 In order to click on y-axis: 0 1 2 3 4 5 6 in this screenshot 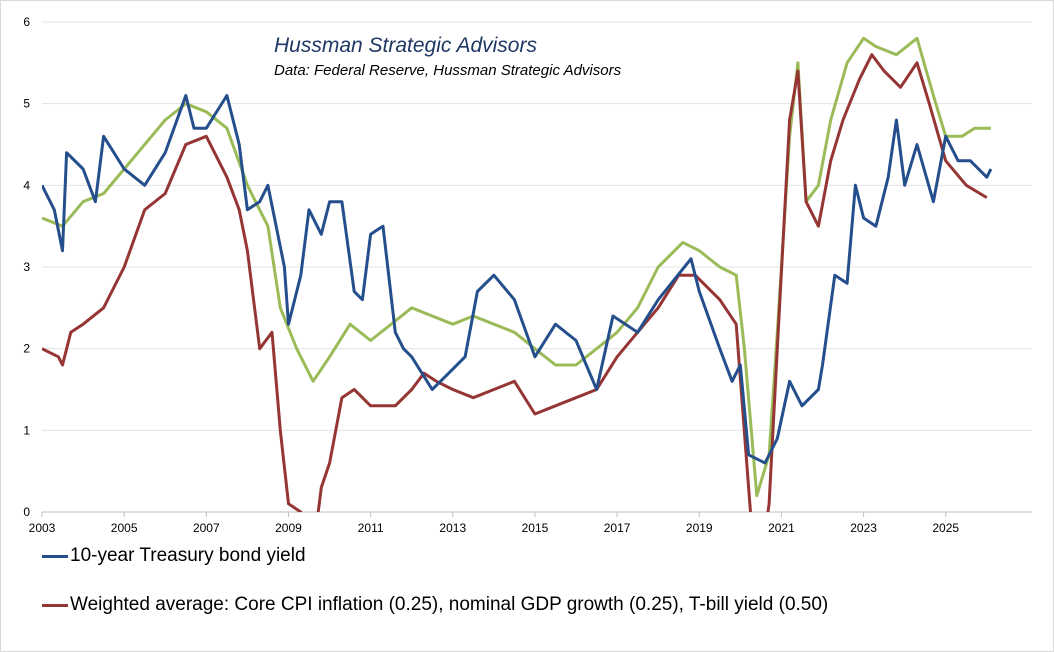, I will do `click(26, 267)`.